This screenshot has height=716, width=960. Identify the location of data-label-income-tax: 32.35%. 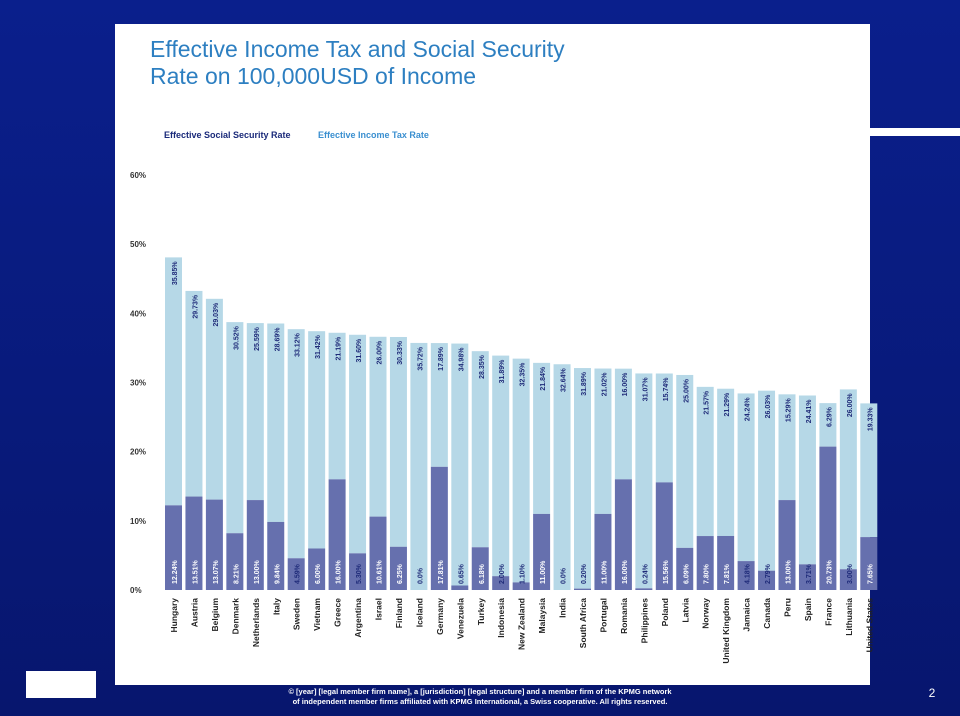
(523, 374).